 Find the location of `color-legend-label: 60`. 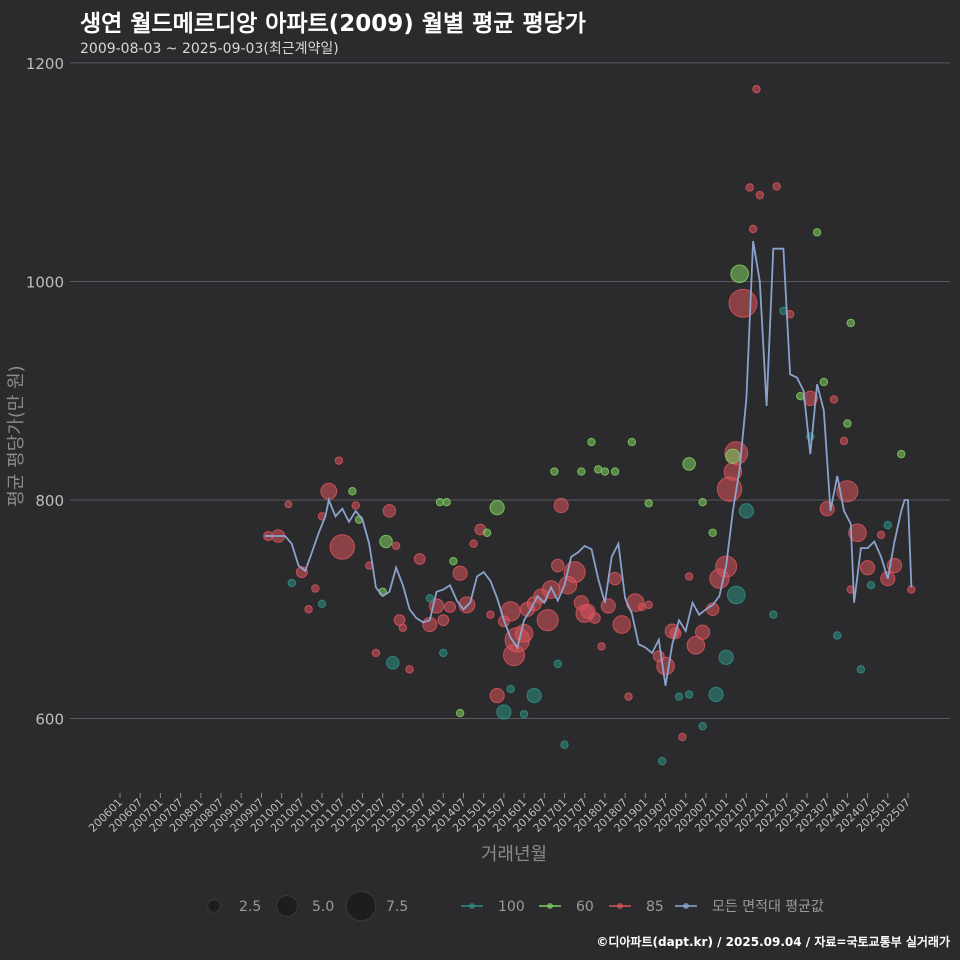

color-legend-label: 60 is located at coordinates (585, 907).